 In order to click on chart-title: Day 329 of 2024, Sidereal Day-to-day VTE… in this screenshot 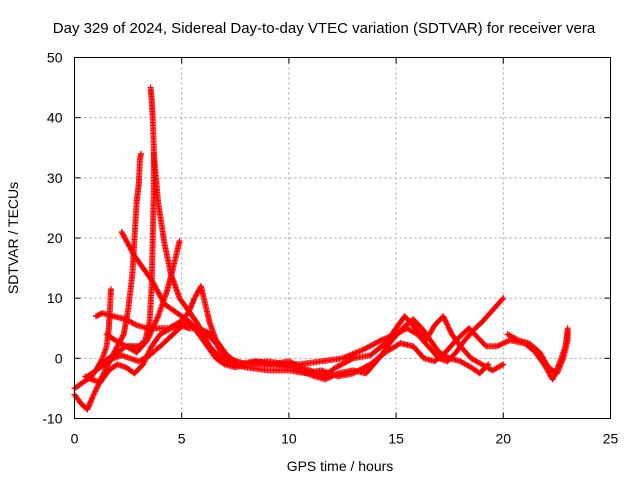, I will do `click(324, 28)`.